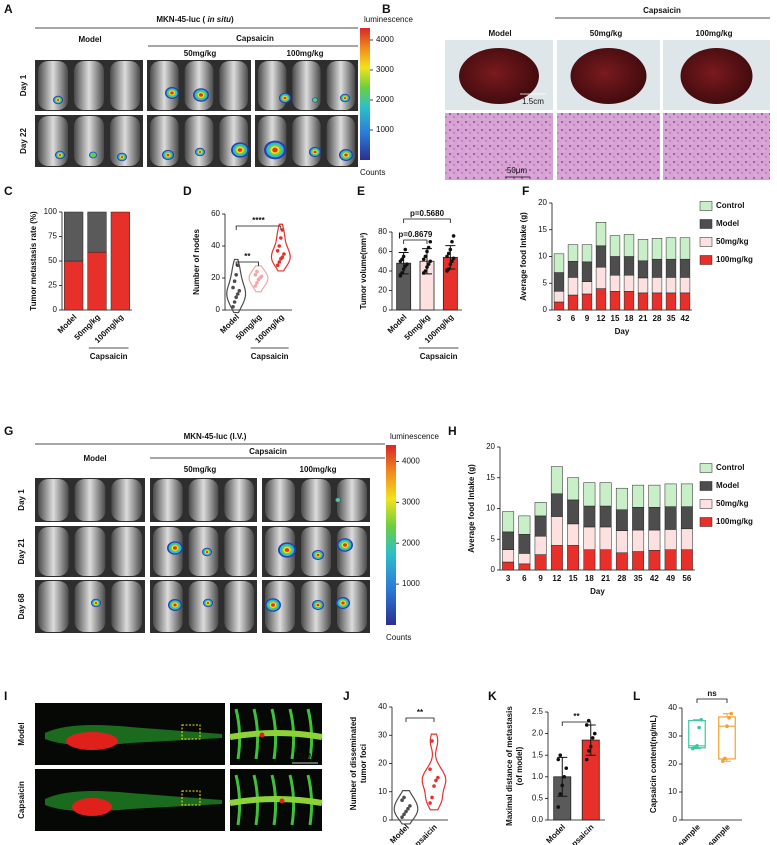 The width and height of the screenshot is (777, 845). What do you see at coordinates (727, 485) in the screenshot?
I see `legend-label: Model` at bounding box center [727, 485].